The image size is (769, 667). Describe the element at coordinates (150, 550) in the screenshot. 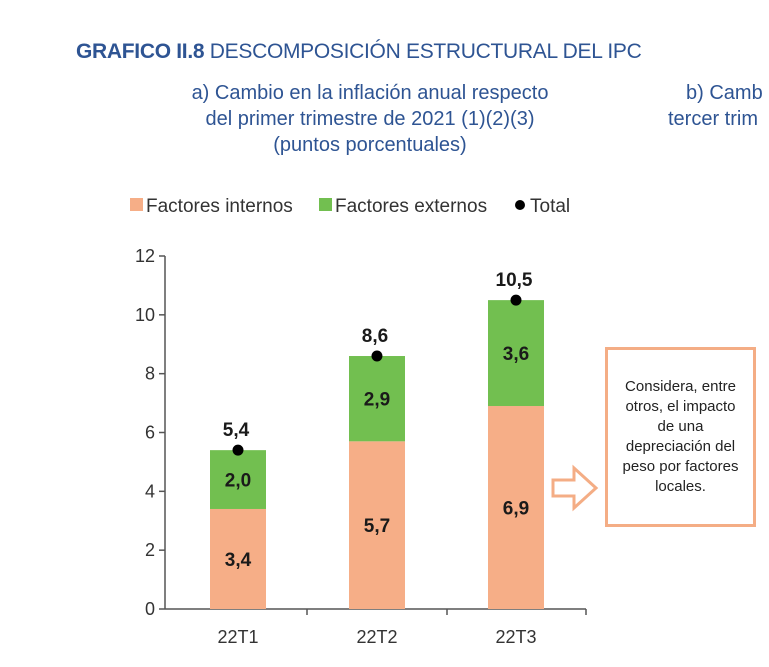

I see `y-tick-label-2: 2` at that location.